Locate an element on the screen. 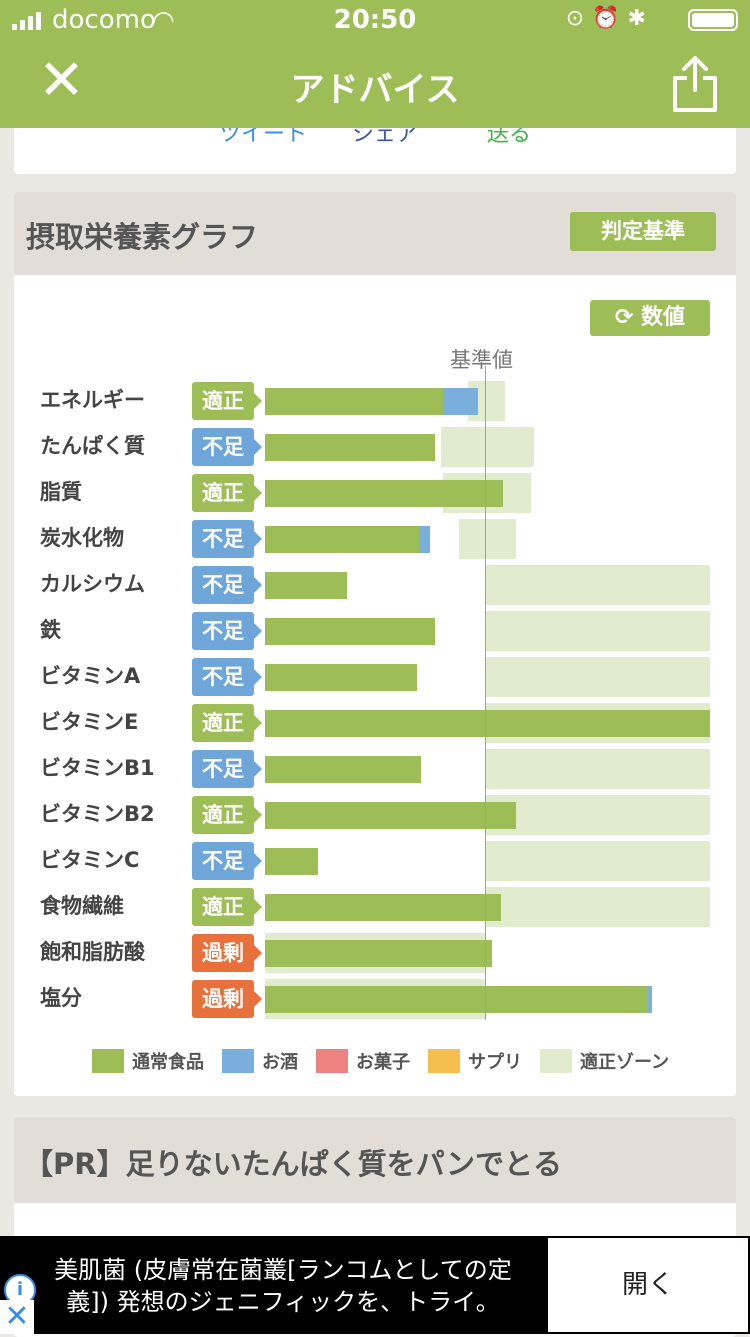 This screenshot has width=750, height=1337. nutrient-name: カルシウム is located at coordinates (92, 584).